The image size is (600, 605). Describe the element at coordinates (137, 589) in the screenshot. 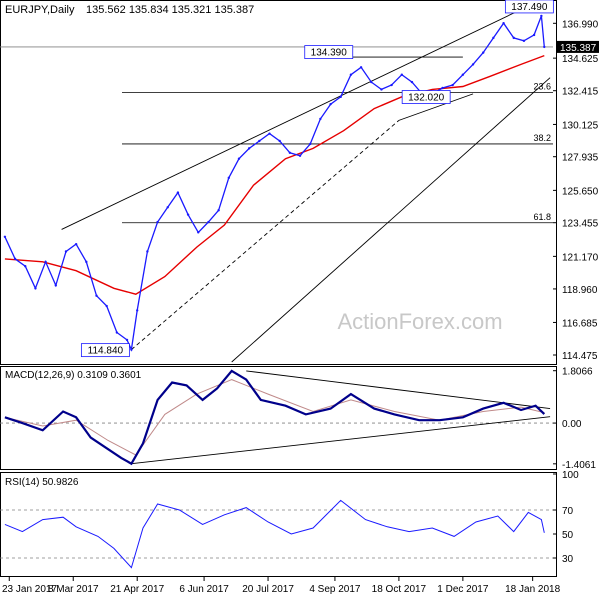

I see `x-tick-label: 21 Apr 2017` at that location.